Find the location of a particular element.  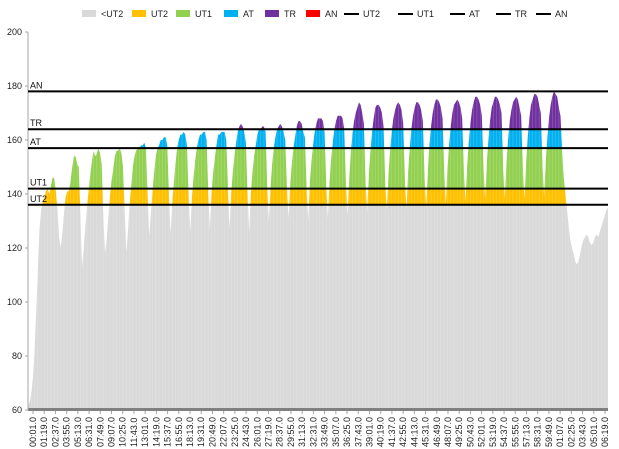

x-tick-label: 31:13.0 is located at coordinates (302, 432).